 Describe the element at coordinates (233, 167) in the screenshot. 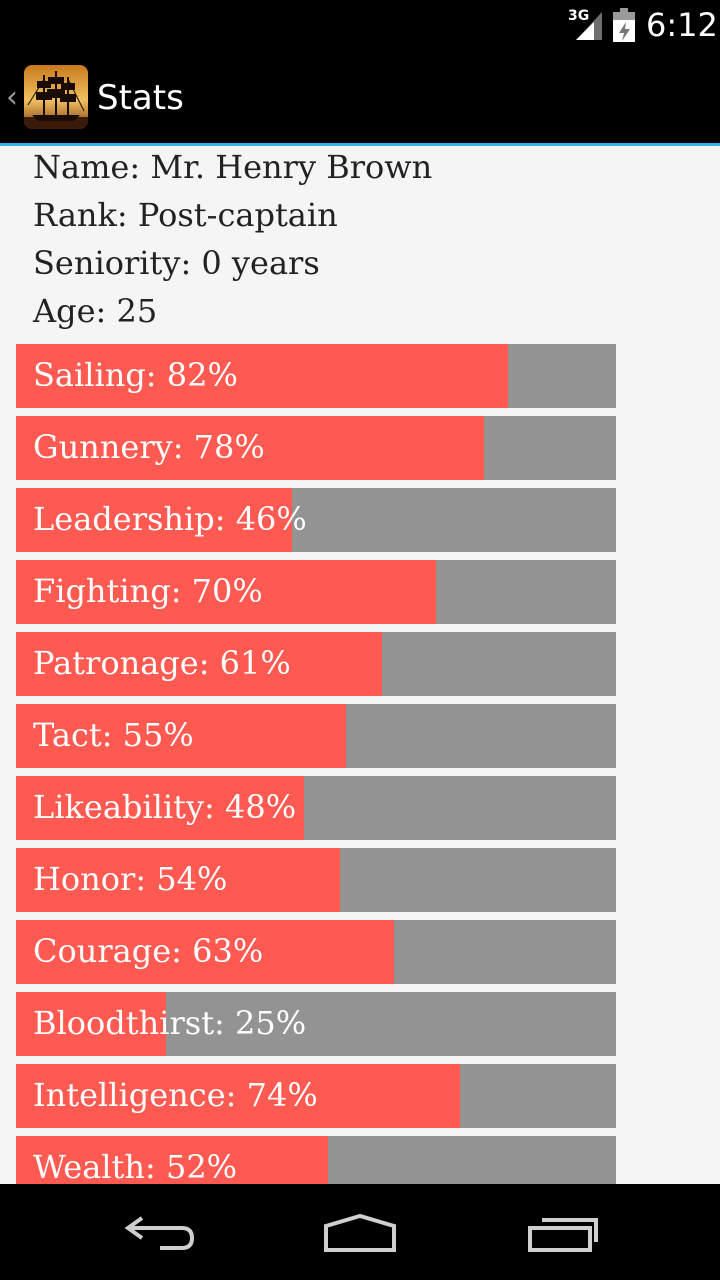

I see `name-line: Name: Mr. Henry Brown` at that location.